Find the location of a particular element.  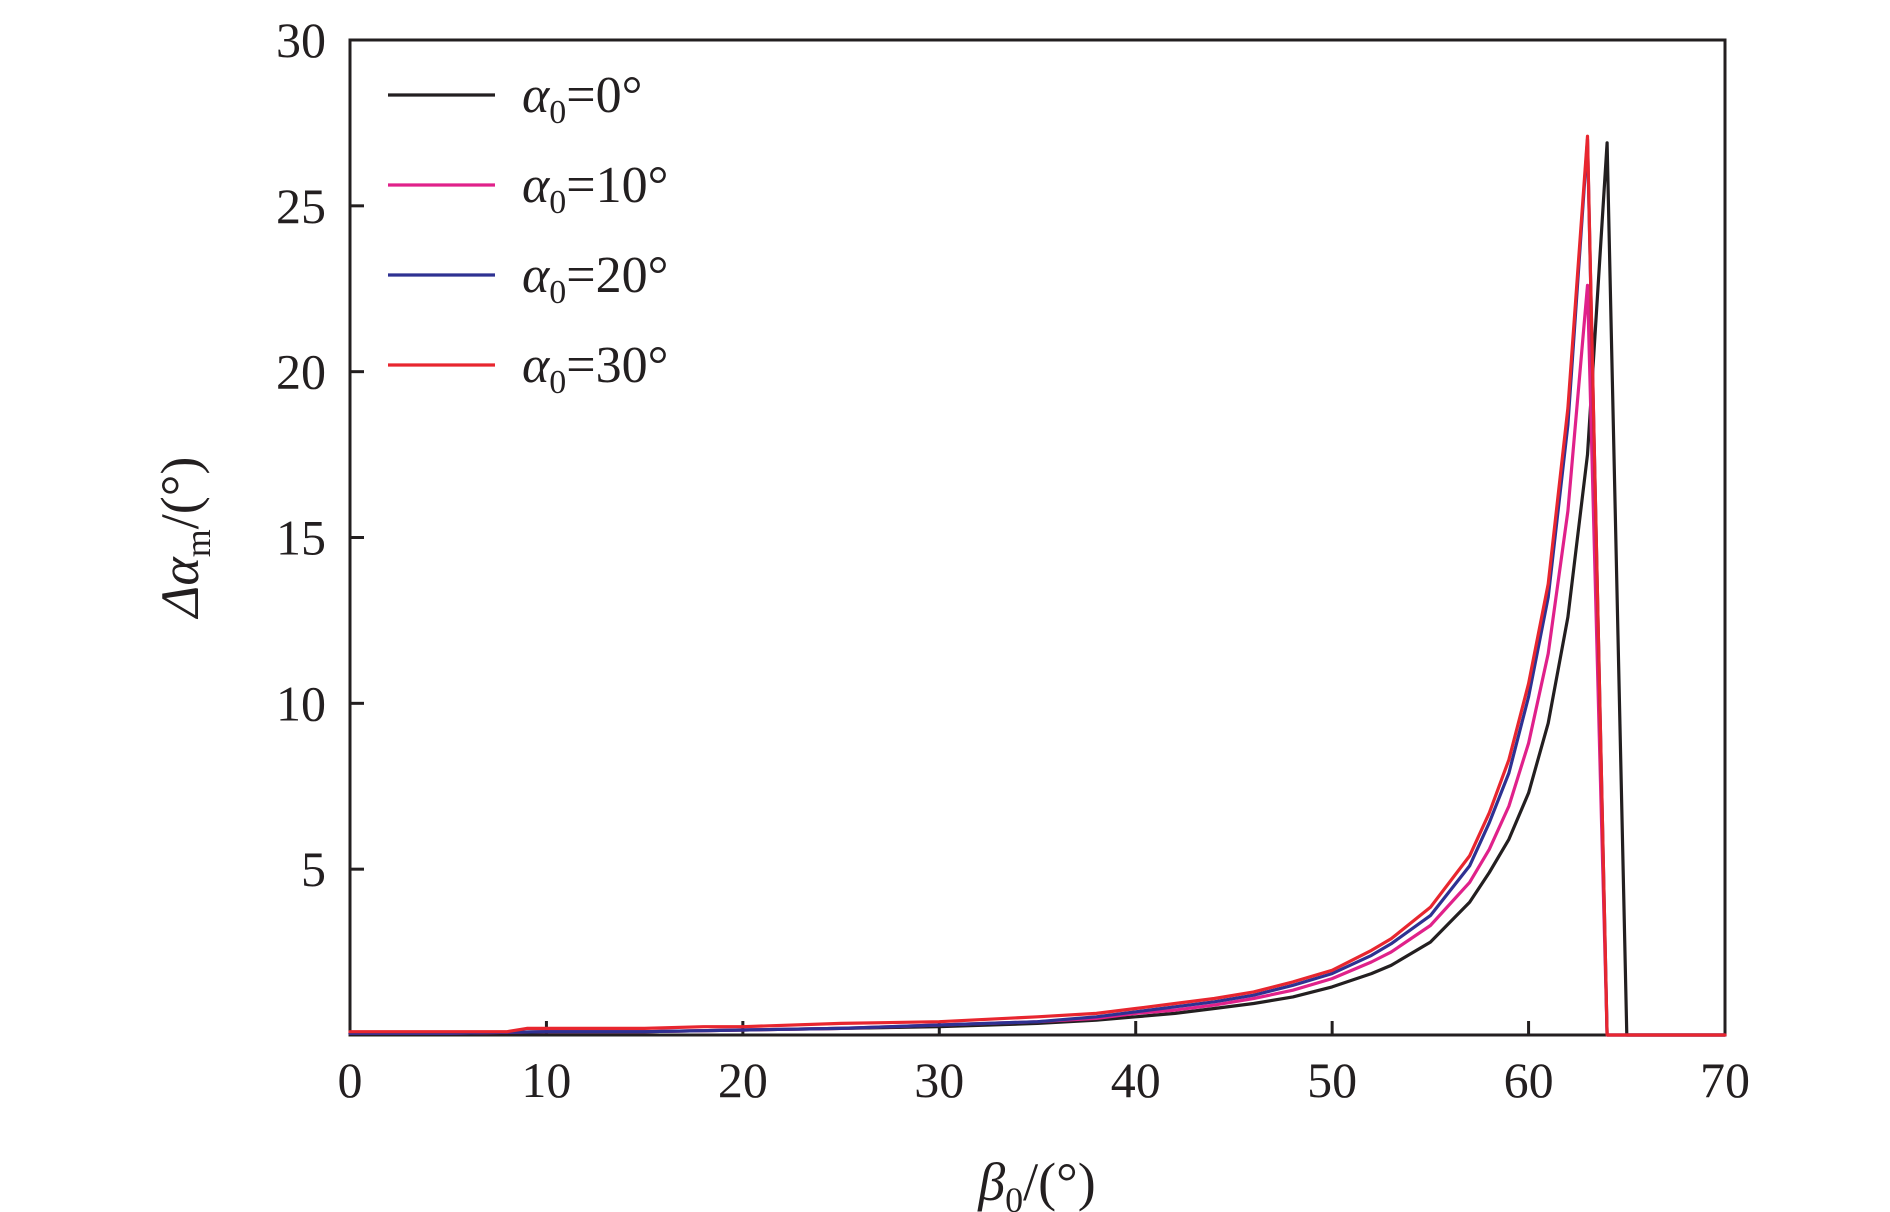

y-axis-label-unit: /(°) is located at coordinates (180, 493).